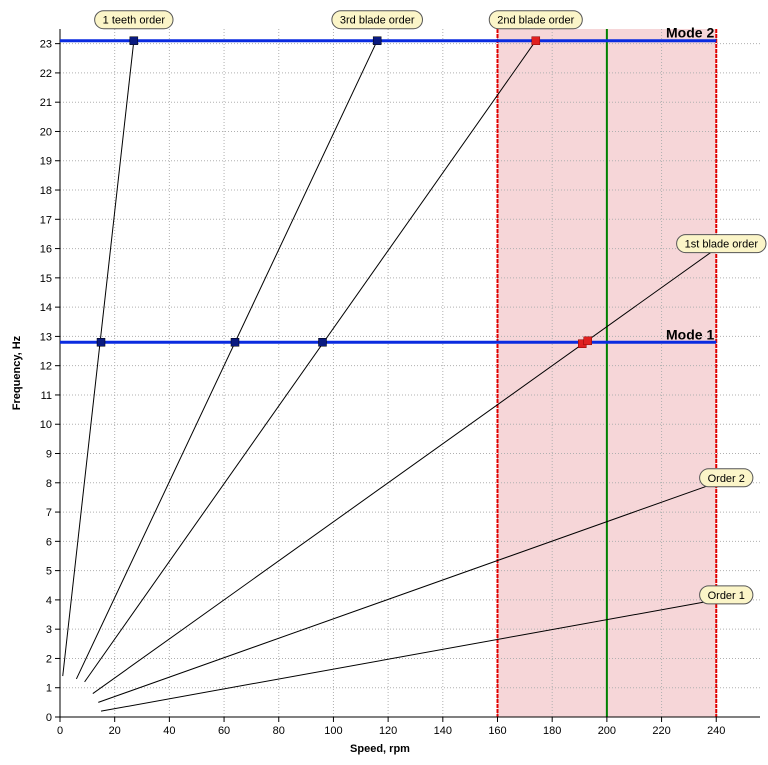  I want to click on y-tick-label: 11, so click(46, 396).